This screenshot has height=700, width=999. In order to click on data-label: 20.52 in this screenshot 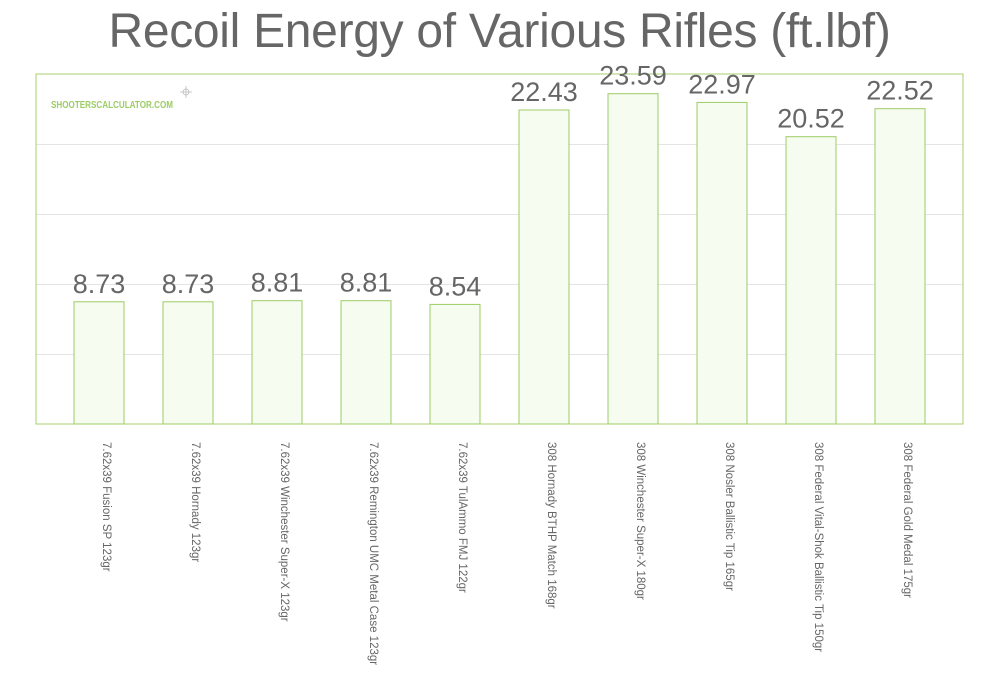, I will do `click(811, 119)`.